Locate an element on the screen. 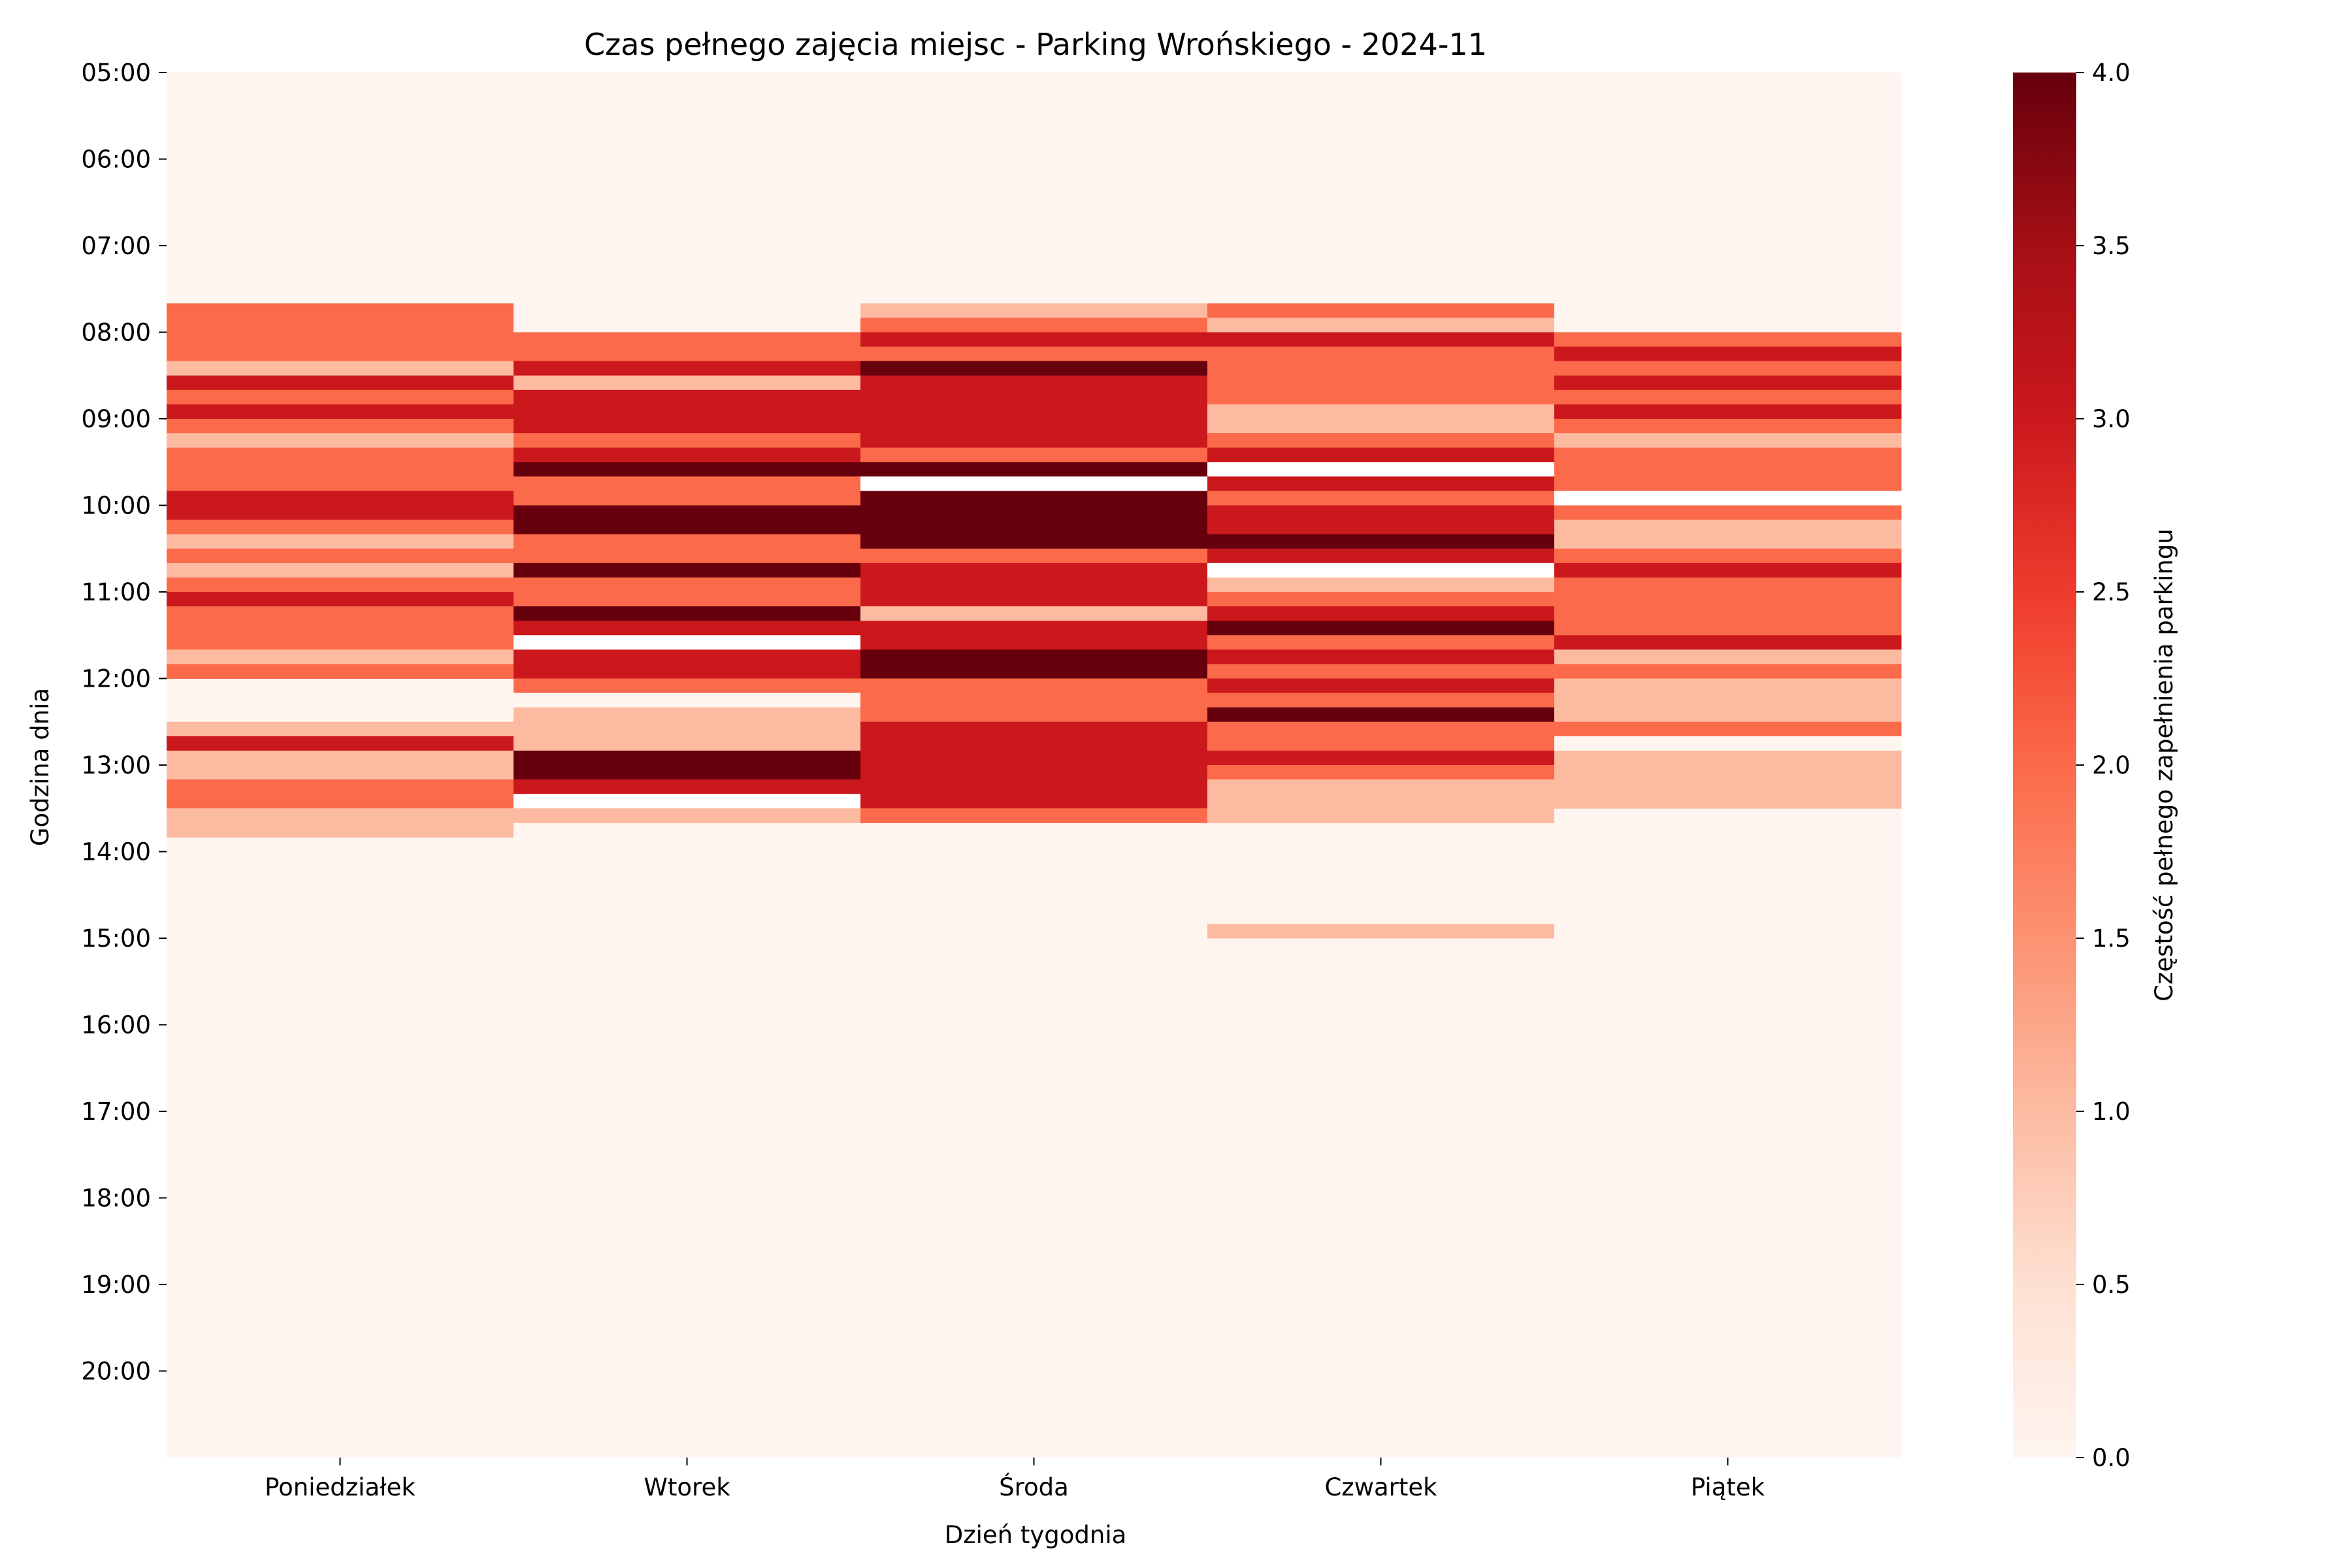 The height and width of the screenshot is (1568, 2352). y-tick-label: 15:00 is located at coordinates (116, 938).